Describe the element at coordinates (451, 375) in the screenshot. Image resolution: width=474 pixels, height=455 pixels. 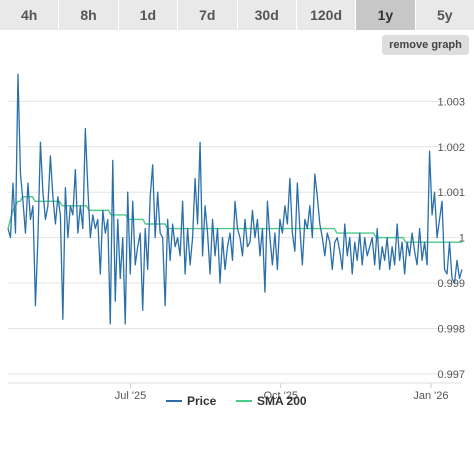
I see `y-tick-label: 0.997` at that location.